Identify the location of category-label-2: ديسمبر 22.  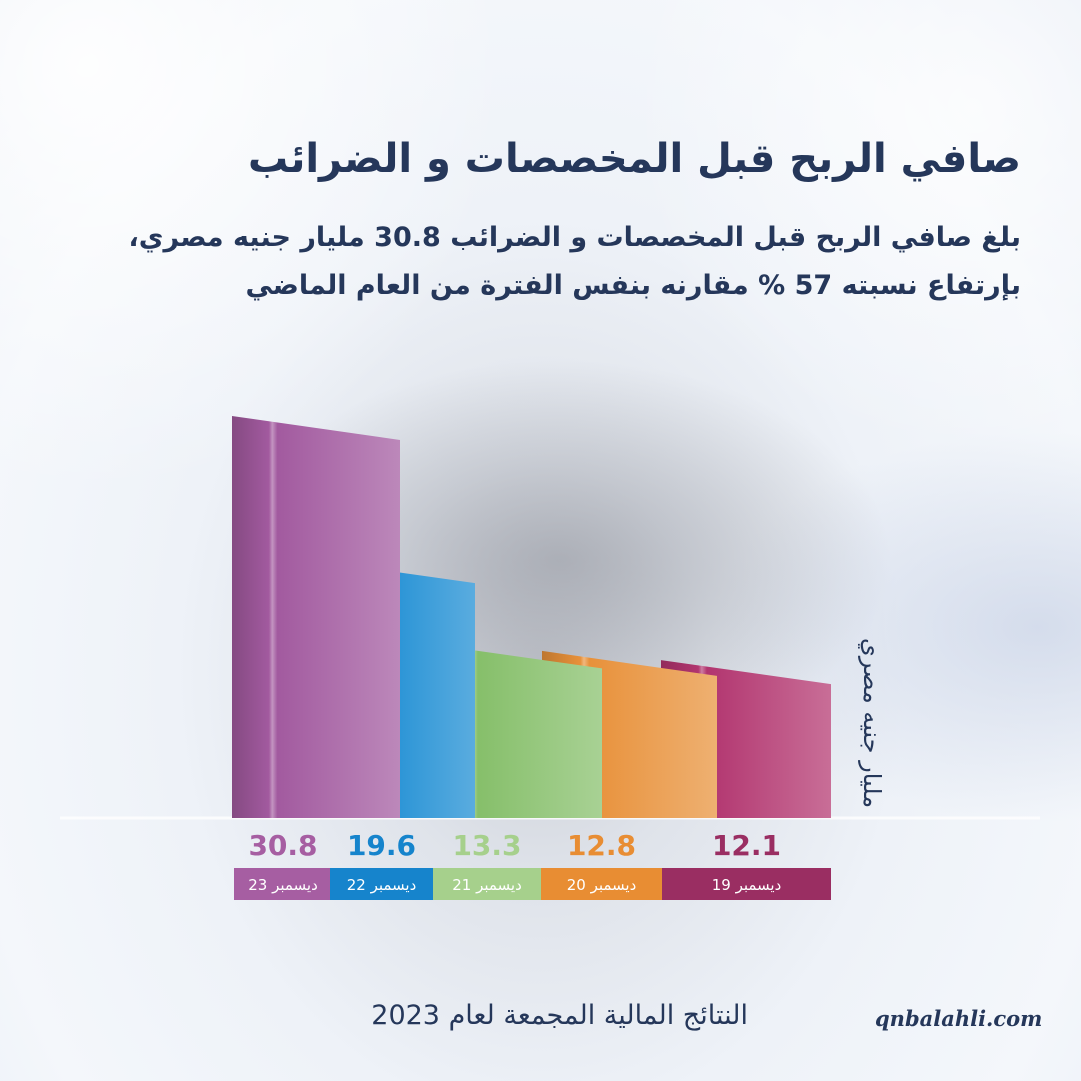
(382, 885).